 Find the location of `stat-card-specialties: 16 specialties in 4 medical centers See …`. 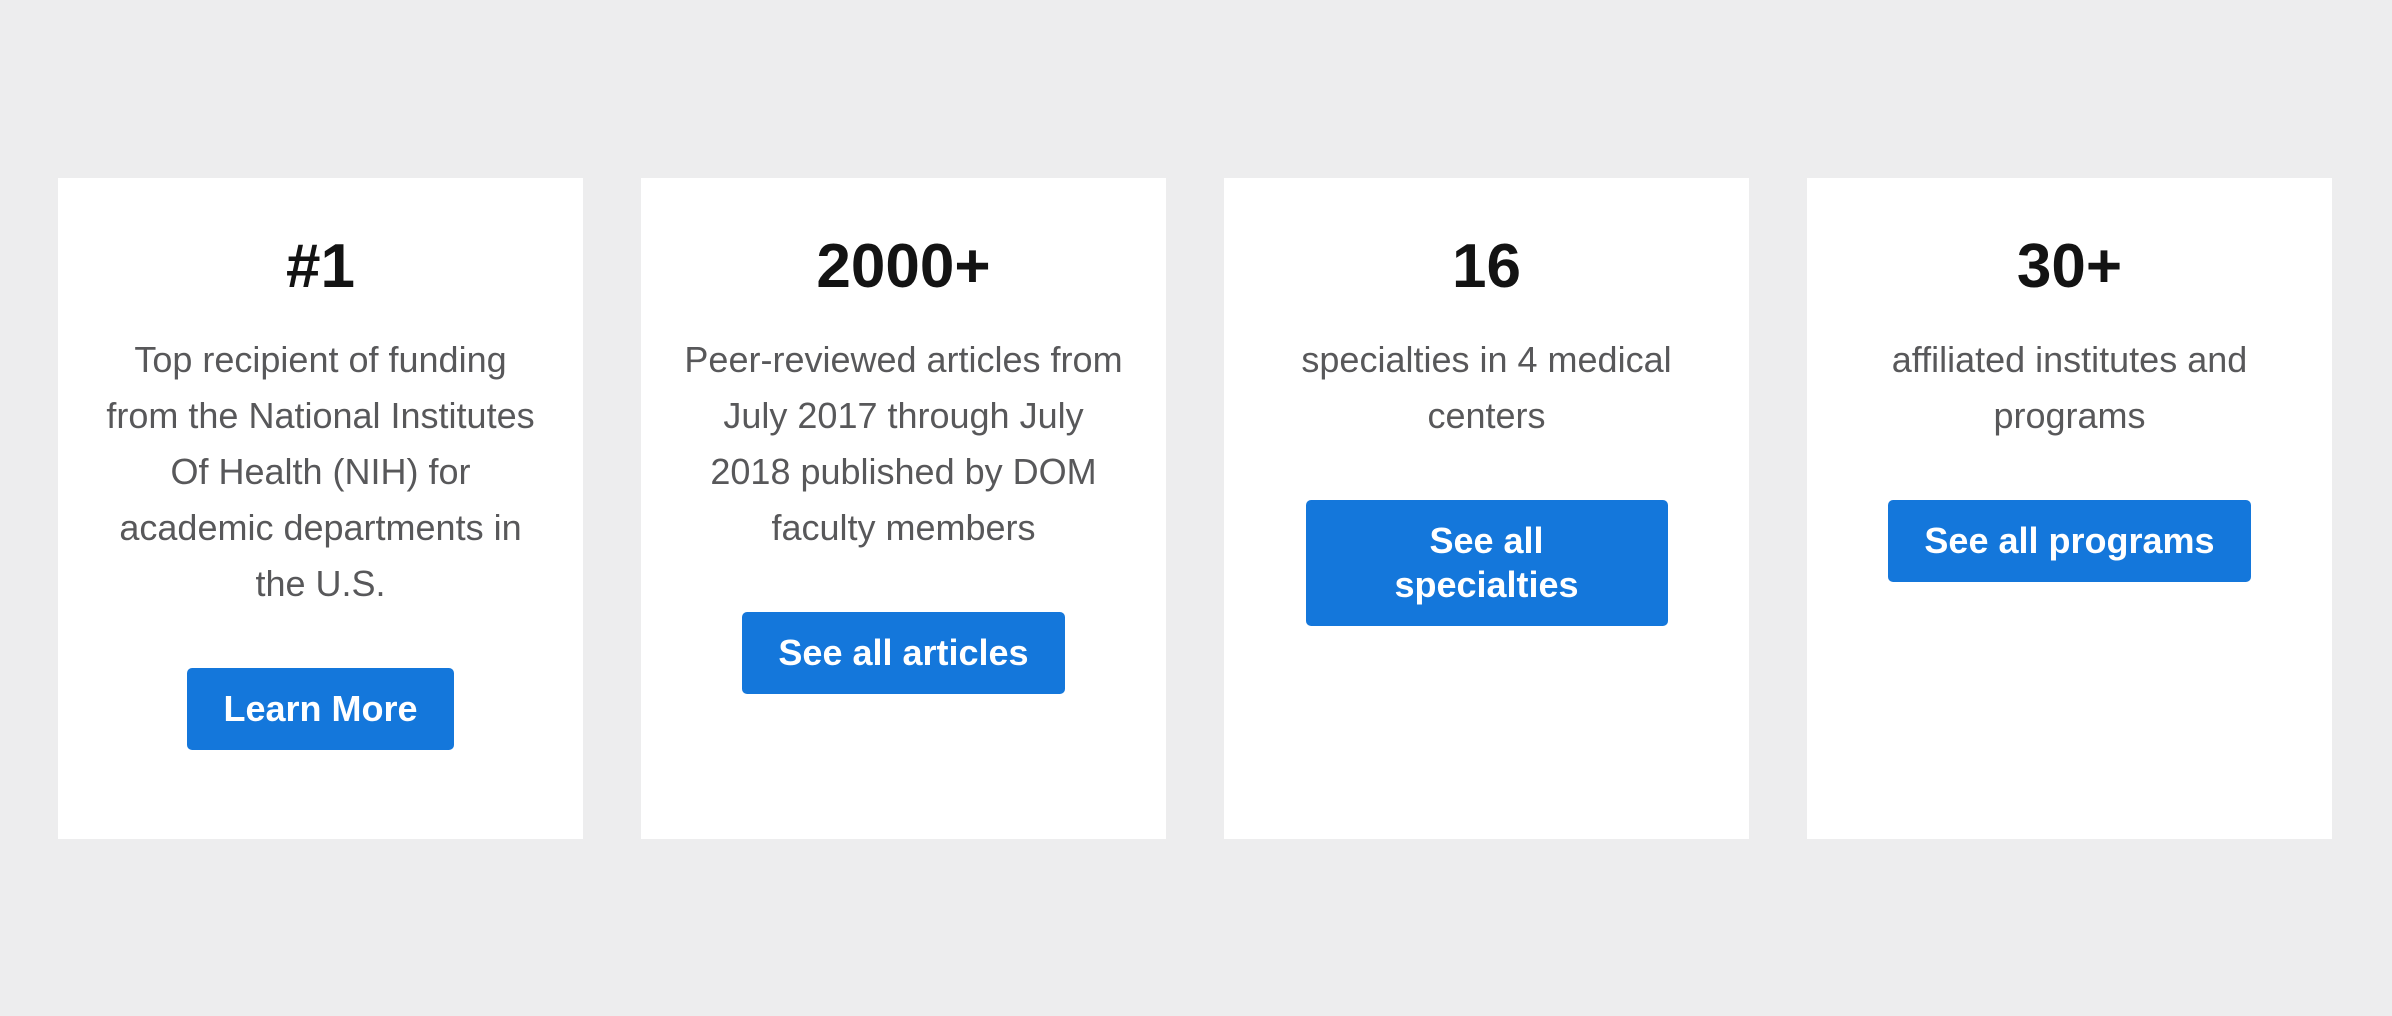

stat-card-specialties: 16 specialties in 4 medical centers See … is located at coordinates (1486, 508).